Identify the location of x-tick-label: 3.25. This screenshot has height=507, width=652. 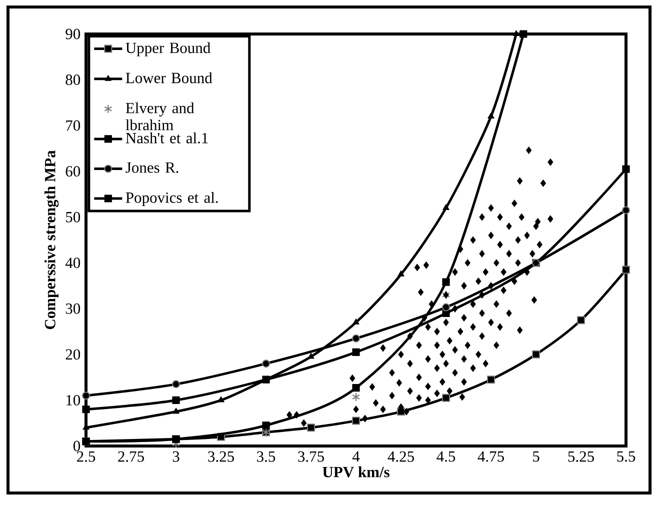
(221, 456).